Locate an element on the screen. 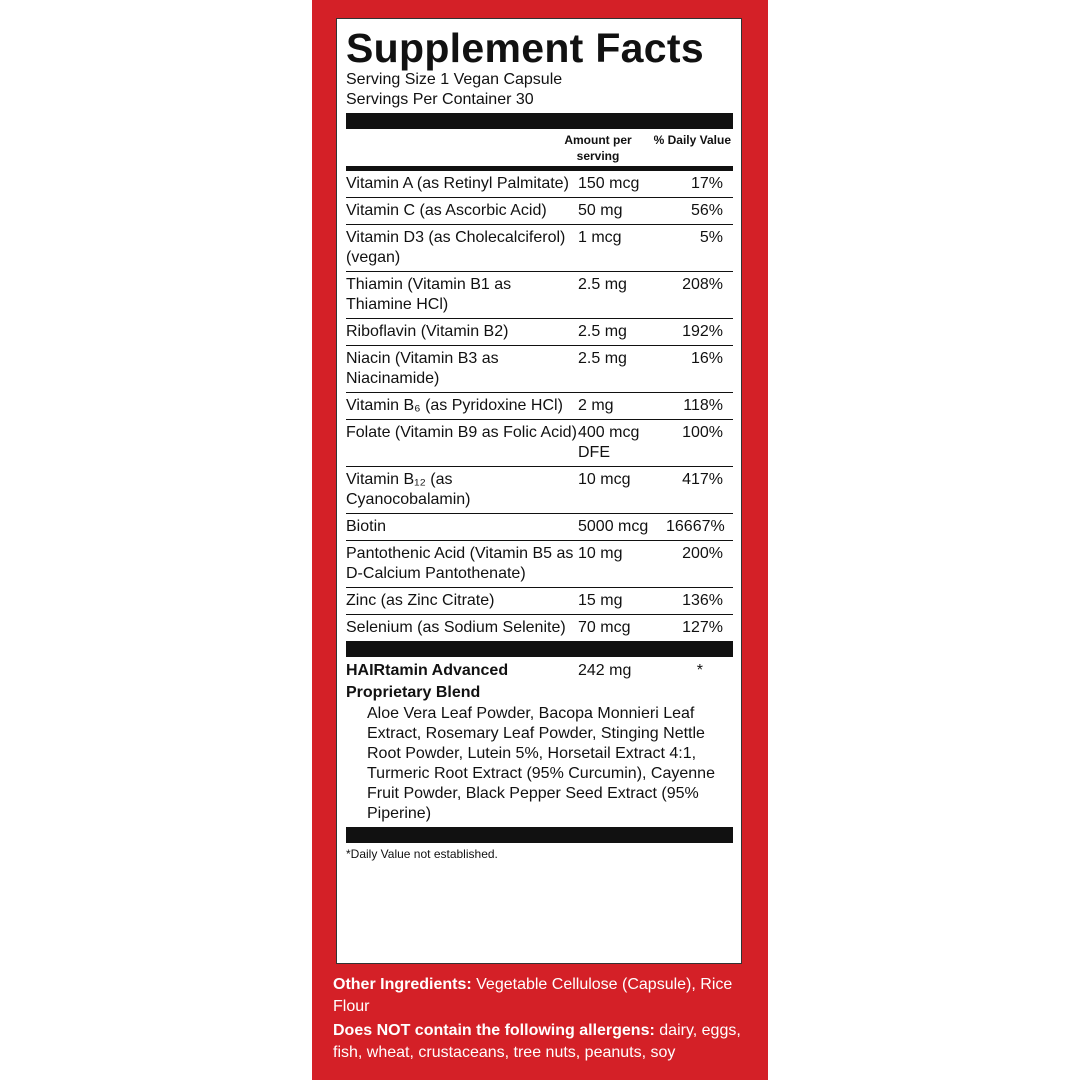 The height and width of the screenshot is (1080, 1080). nutrient-row: Vitamin C (as Ascorbic Acid) 50 mg 56% is located at coordinates (539, 211).